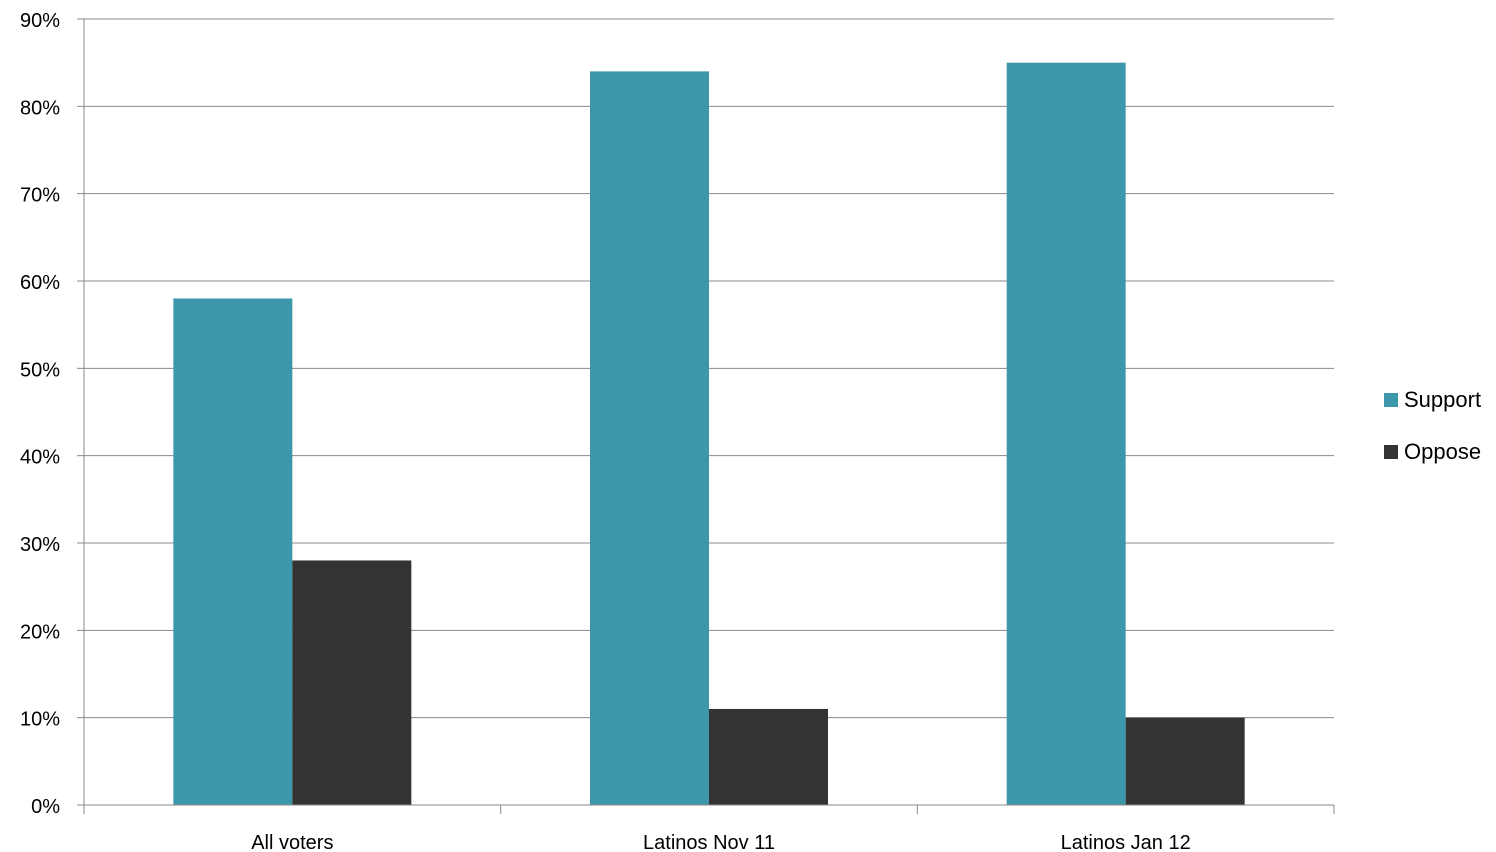 This screenshot has width=1496, height=852. What do you see at coordinates (40, 414) in the screenshot?
I see `y-tick-labels: 0% 10% 20% 30% 40% 50% 60% 70% 80% 90%` at bounding box center [40, 414].